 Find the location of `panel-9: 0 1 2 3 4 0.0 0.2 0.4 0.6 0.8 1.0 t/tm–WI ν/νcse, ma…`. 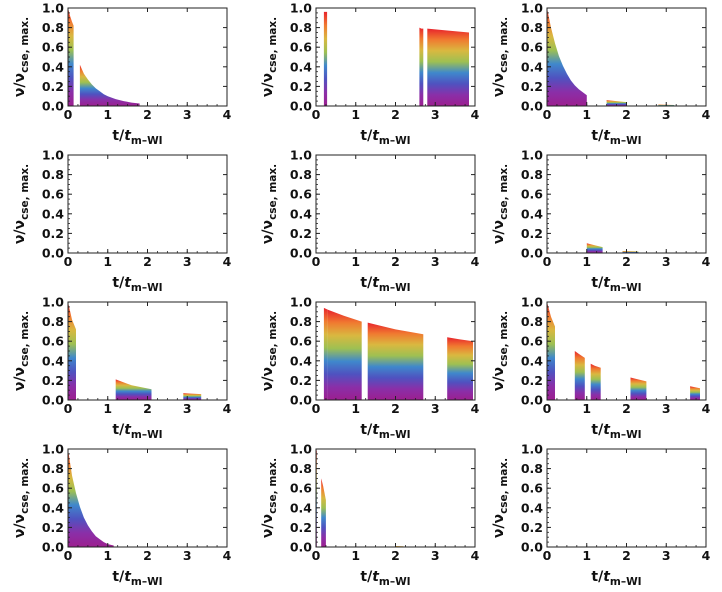

panel-9: 0 1 2 3 4 0.0 0.2 0.4 0.6 0.8 1.0 t/tm–WI ν/νcse, ma… is located at coordinates (601, 368).